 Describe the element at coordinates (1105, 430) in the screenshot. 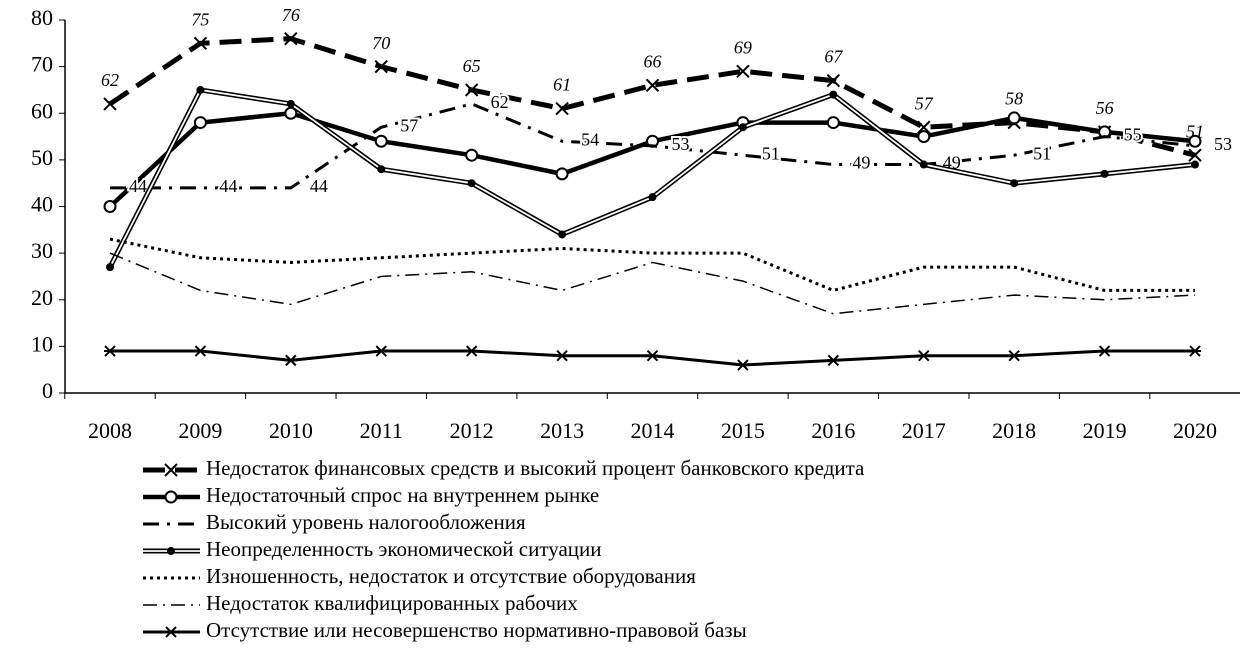

I see `x-tick-label: 2019` at that location.